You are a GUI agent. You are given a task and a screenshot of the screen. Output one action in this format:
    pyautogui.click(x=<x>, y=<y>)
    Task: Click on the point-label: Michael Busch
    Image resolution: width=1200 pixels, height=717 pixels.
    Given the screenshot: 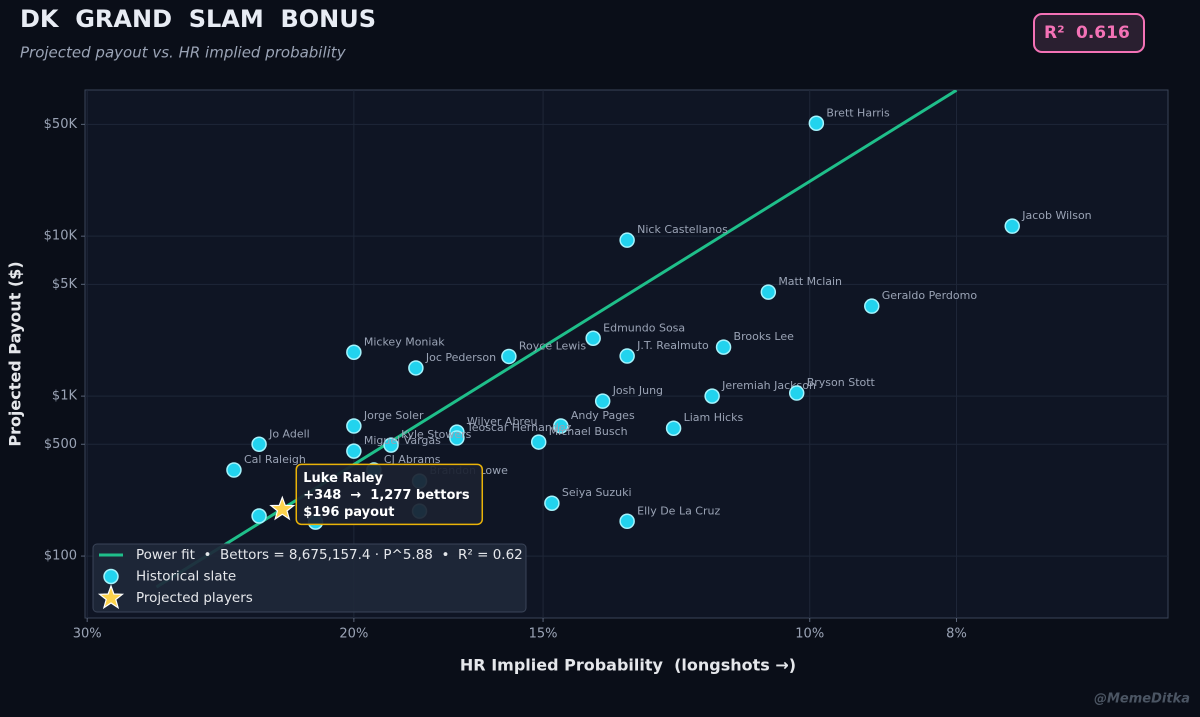 What is the action you would take?
    pyautogui.click(x=588, y=431)
    